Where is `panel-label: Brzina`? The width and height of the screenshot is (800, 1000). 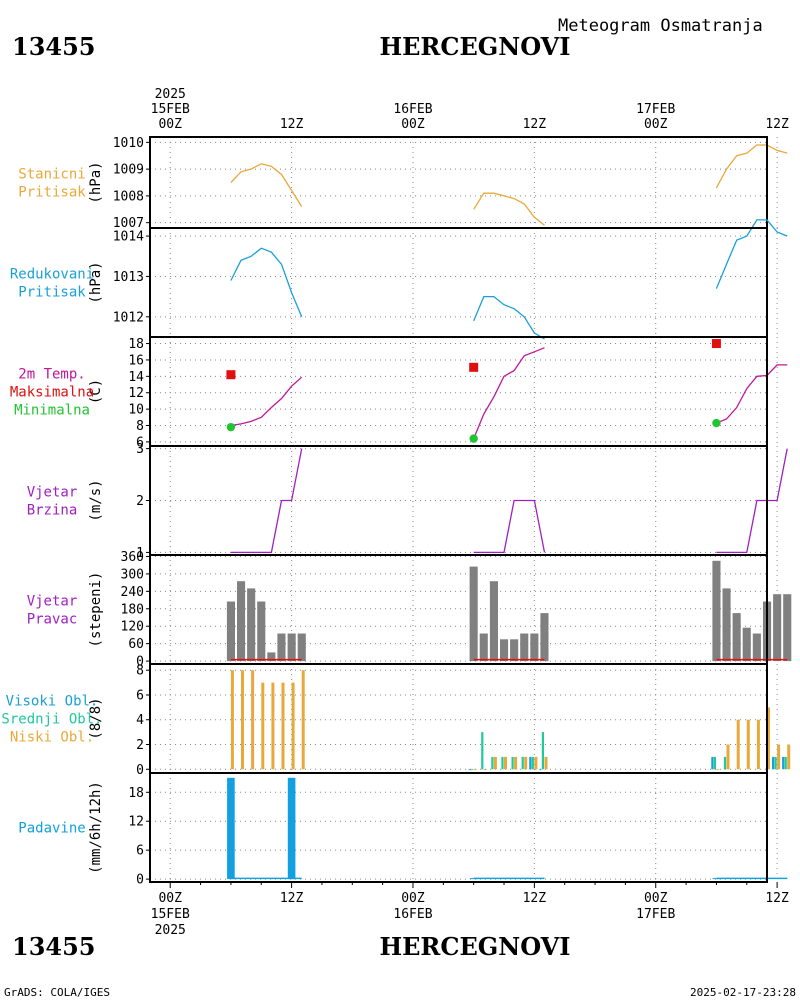
panel-label: Brzina is located at coordinates (52, 511).